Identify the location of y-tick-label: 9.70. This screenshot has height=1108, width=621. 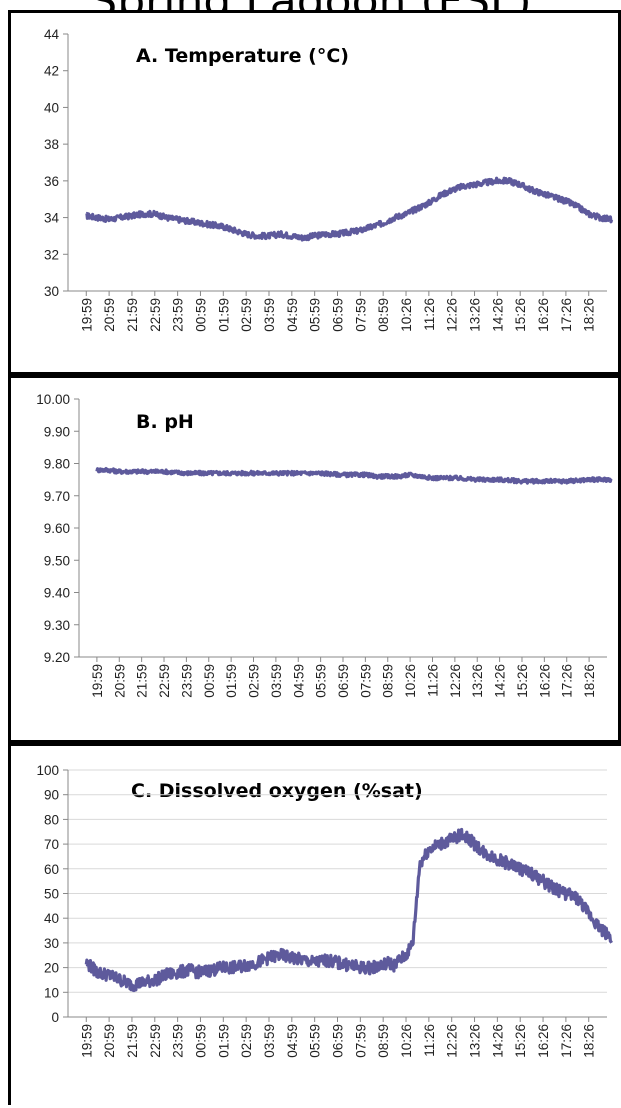
(57, 496).